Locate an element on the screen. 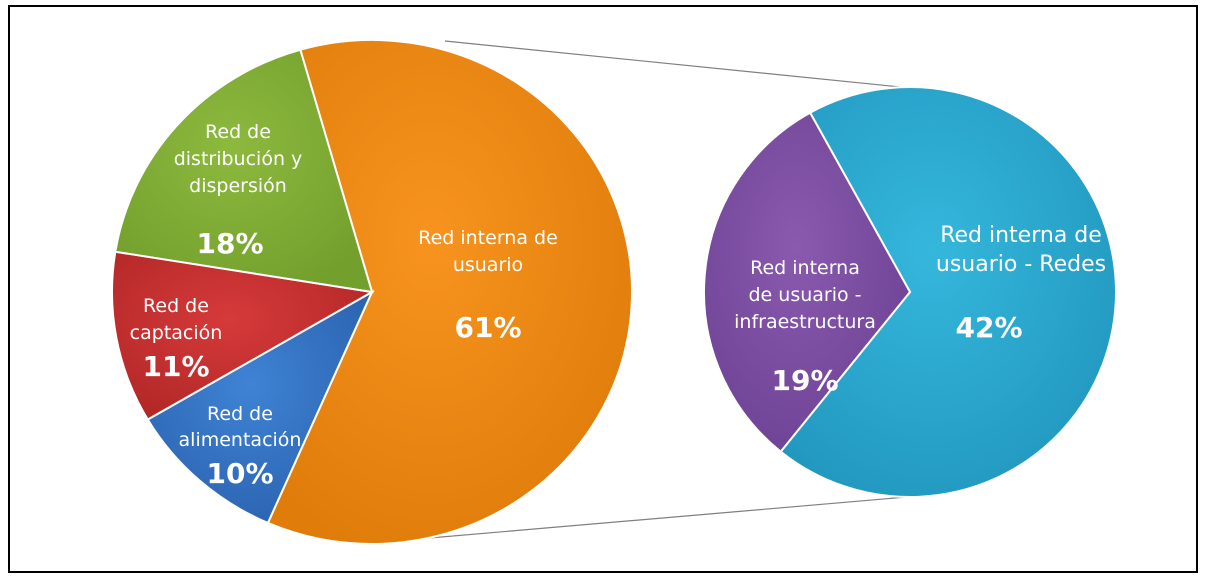 This screenshot has width=1208, height=578. label-red-interna-infraestructura: Red interna de usuario -infraestructura is located at coordinates (805, 295).